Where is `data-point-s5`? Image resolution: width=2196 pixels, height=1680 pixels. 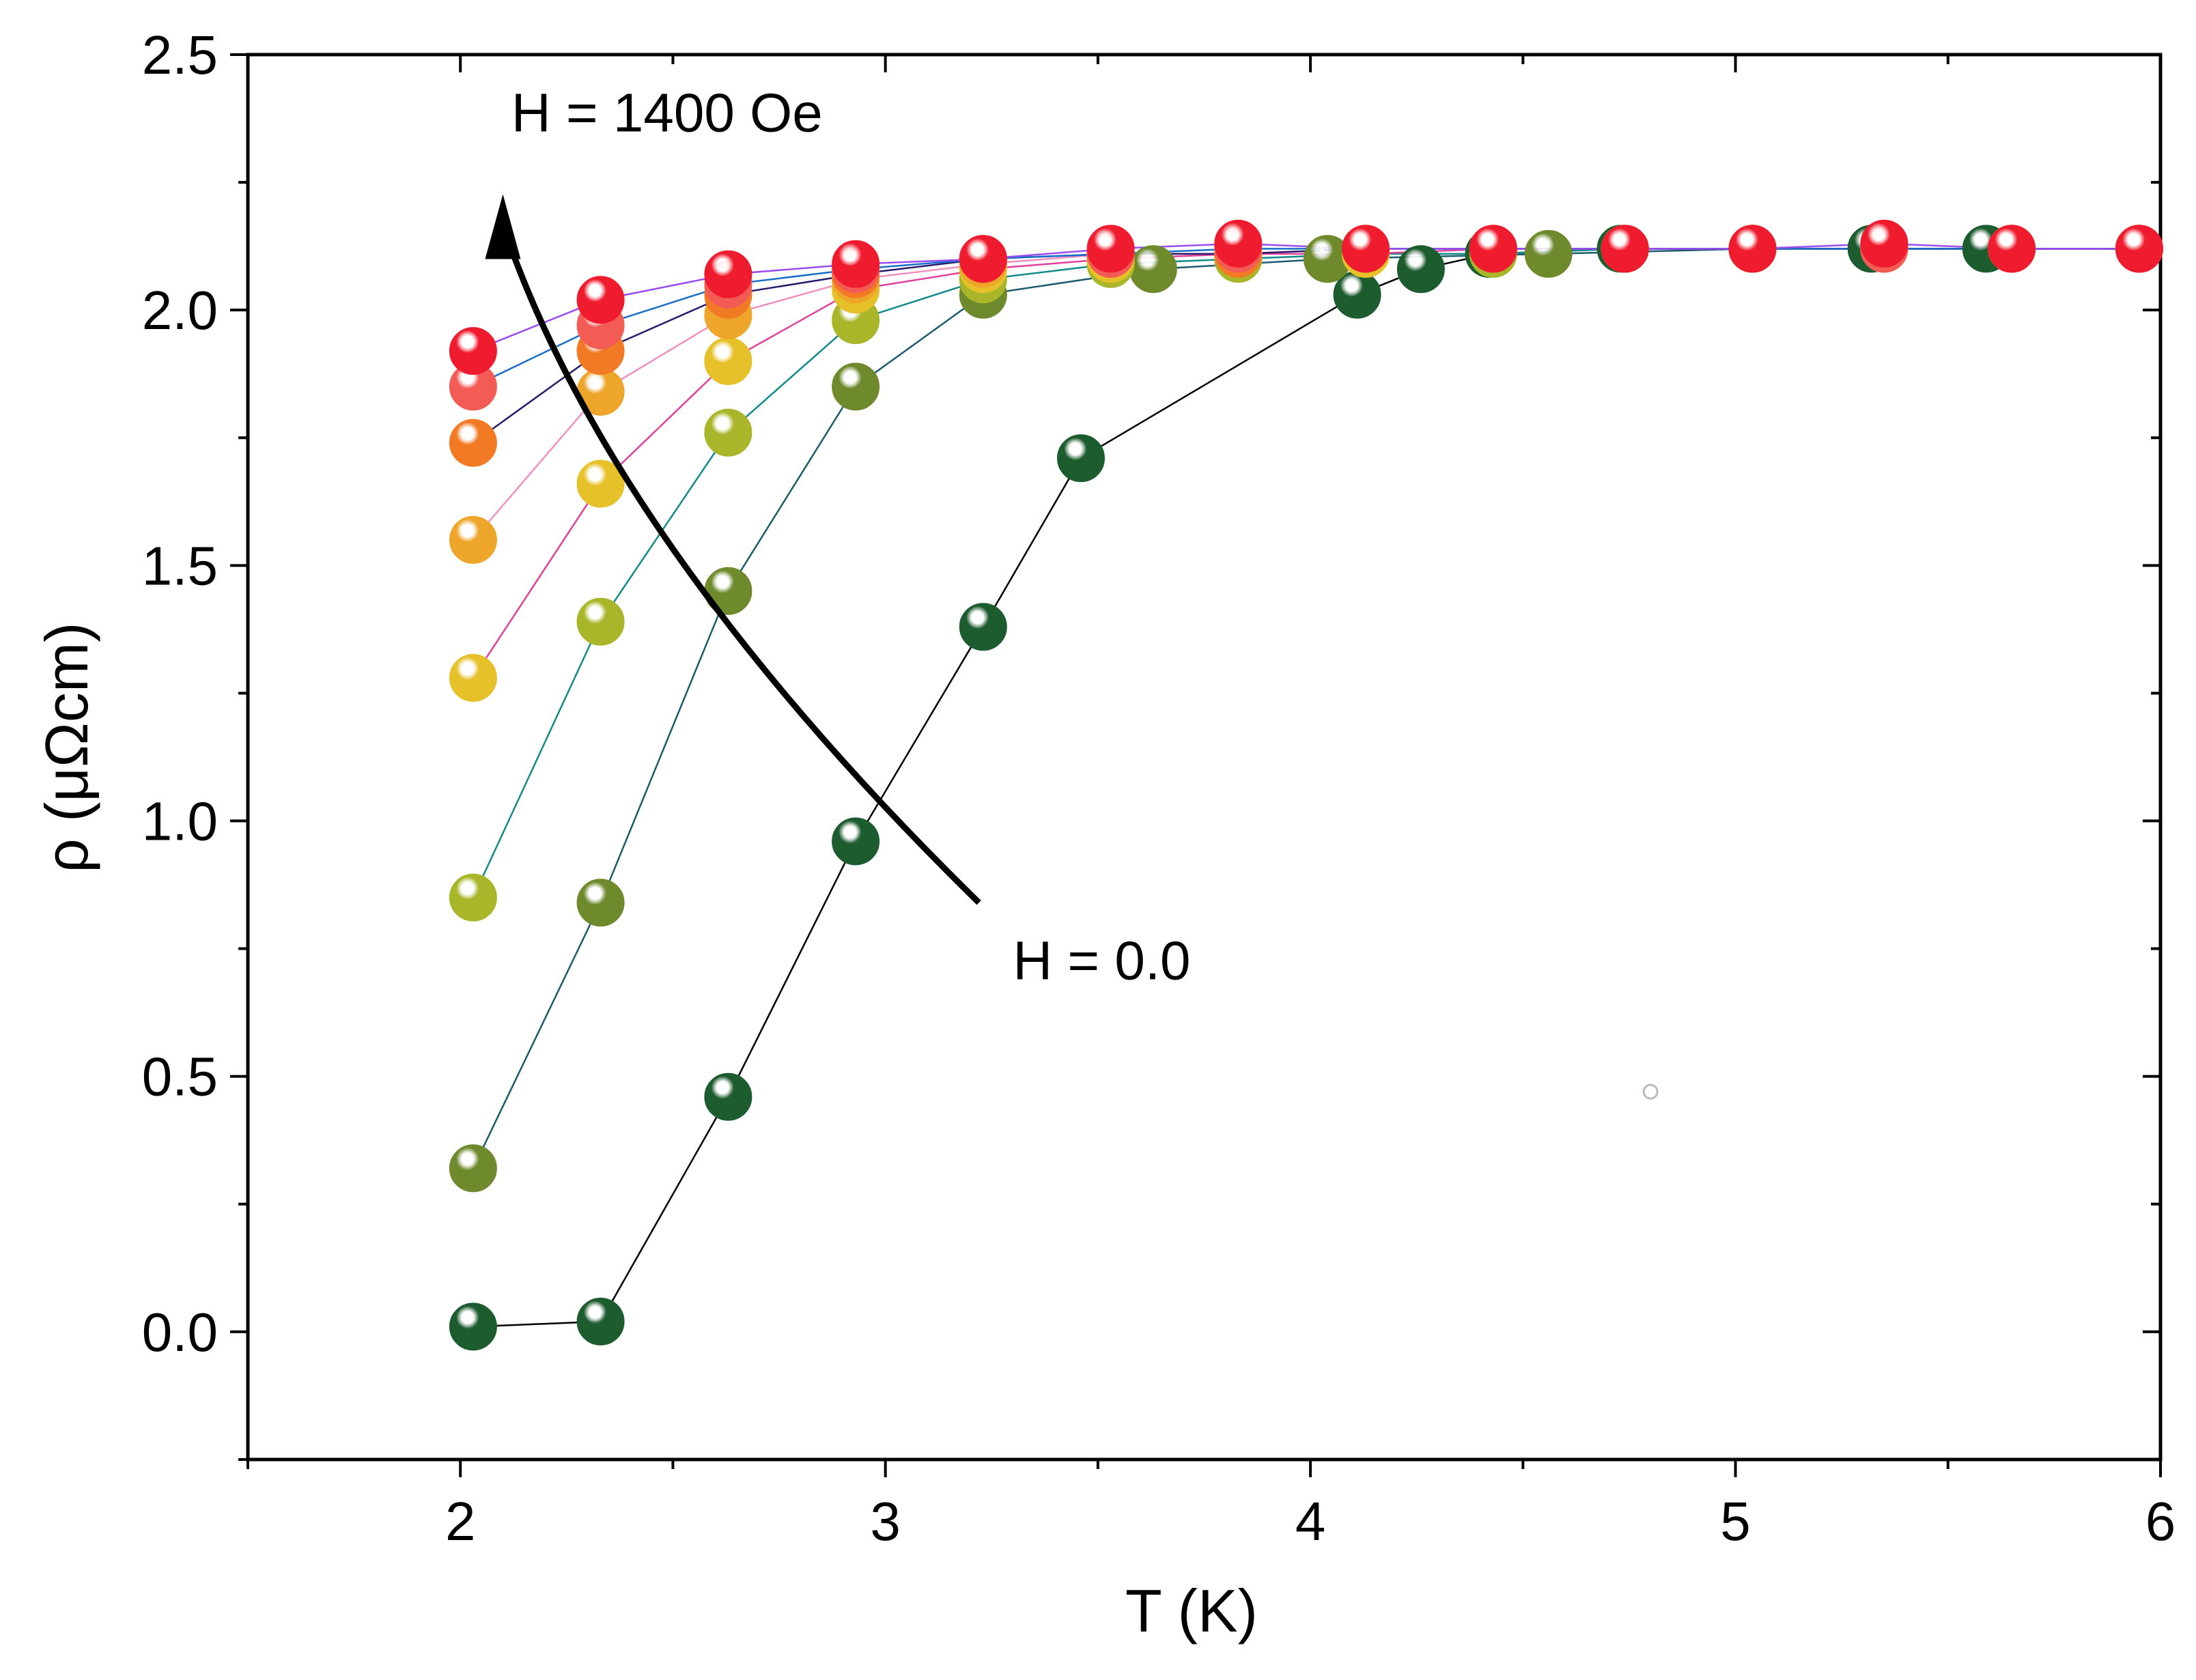 data-point-s5 is located at coordinates (473, 539).